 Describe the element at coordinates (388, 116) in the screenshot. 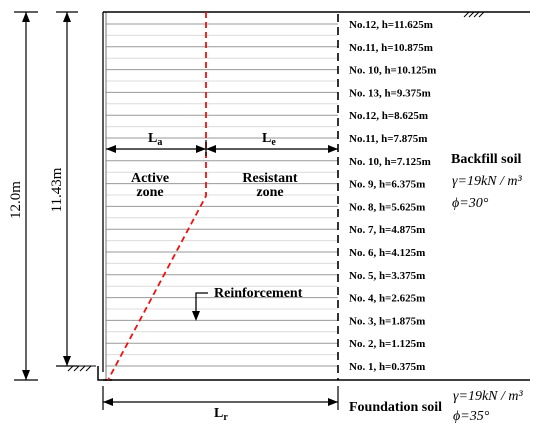

I see `layer-label: No.12, h=8.625m` at that location.